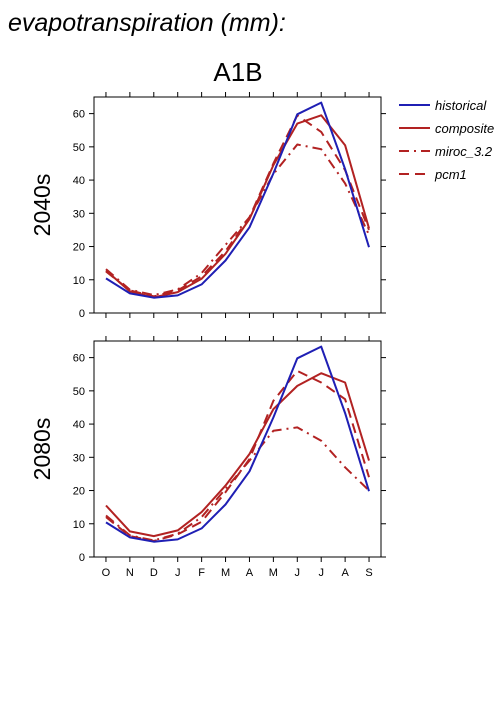  Describe the element at coordinates (154, 573) in the screenshot. I see `x-tick-label: D` at that location.